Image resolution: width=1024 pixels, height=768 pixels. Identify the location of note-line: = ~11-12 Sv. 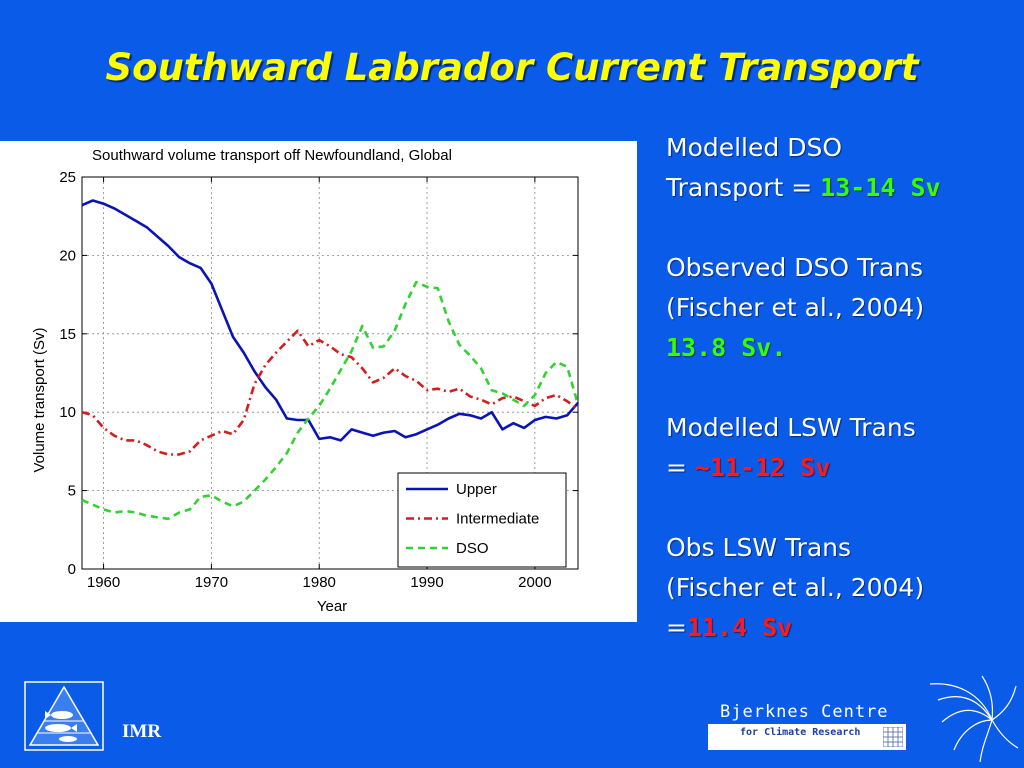
(845, 468).